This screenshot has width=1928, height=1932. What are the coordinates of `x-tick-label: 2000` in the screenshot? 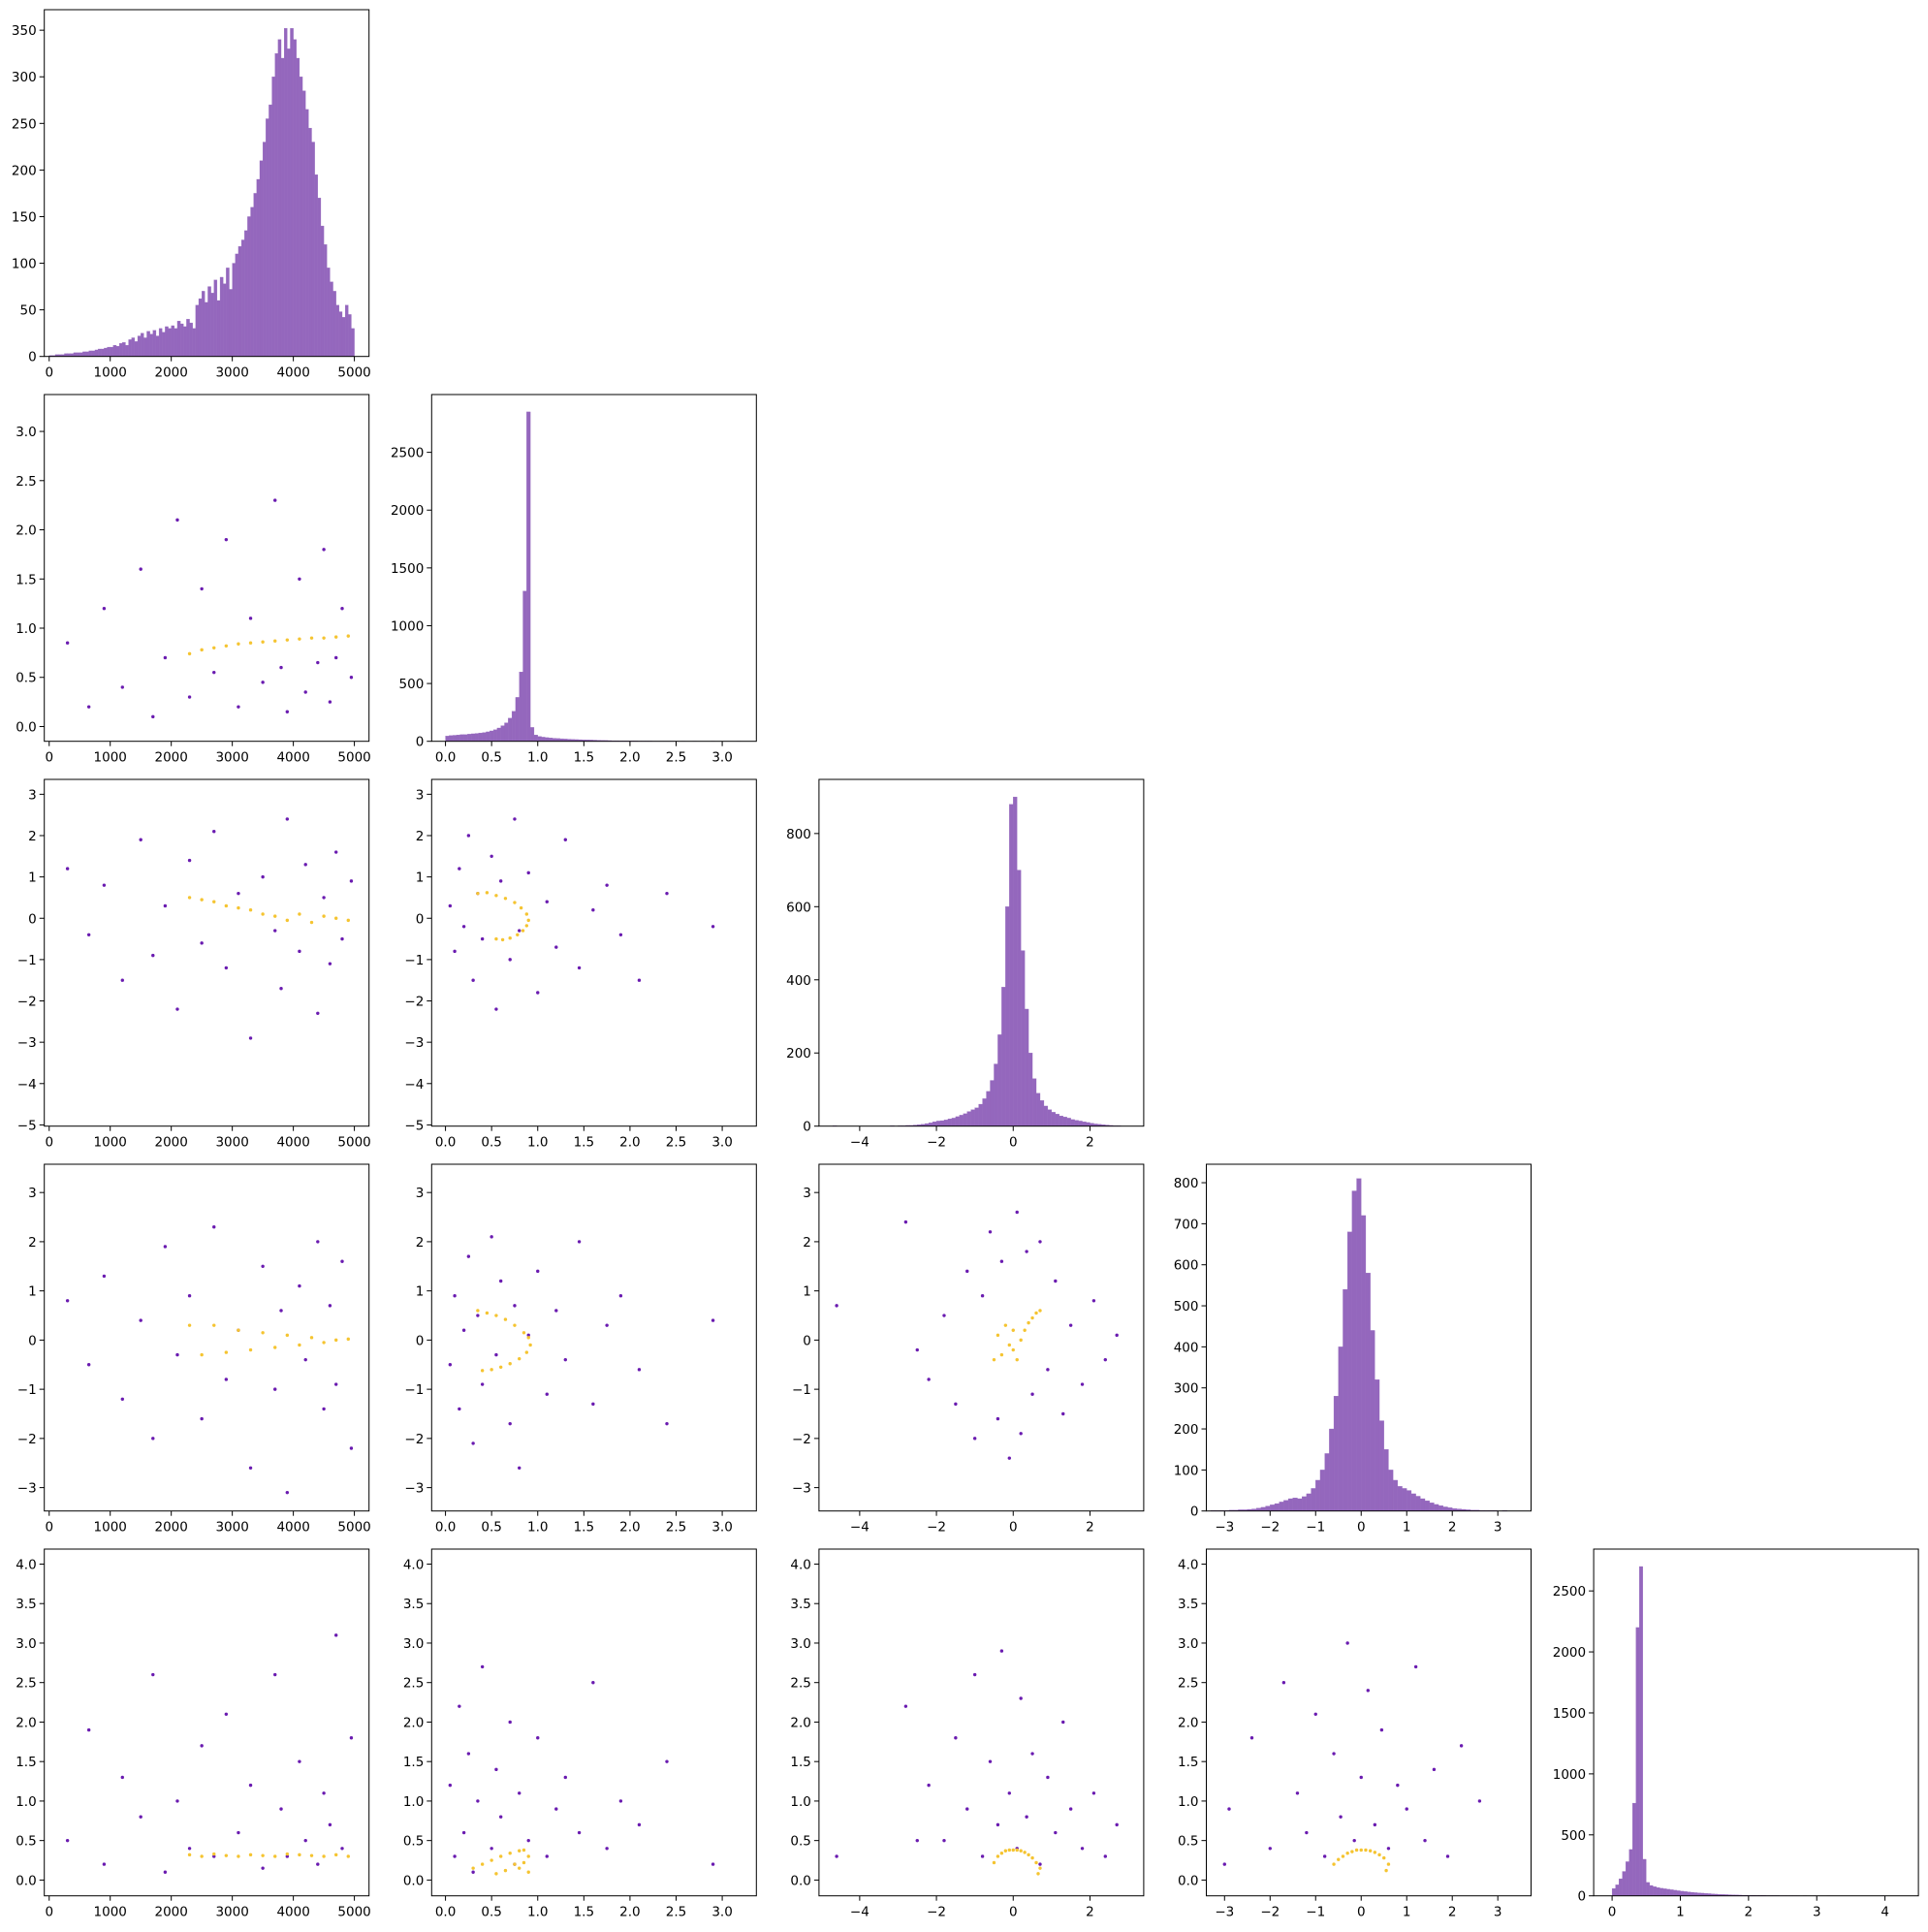 It's located at (171, 1143).